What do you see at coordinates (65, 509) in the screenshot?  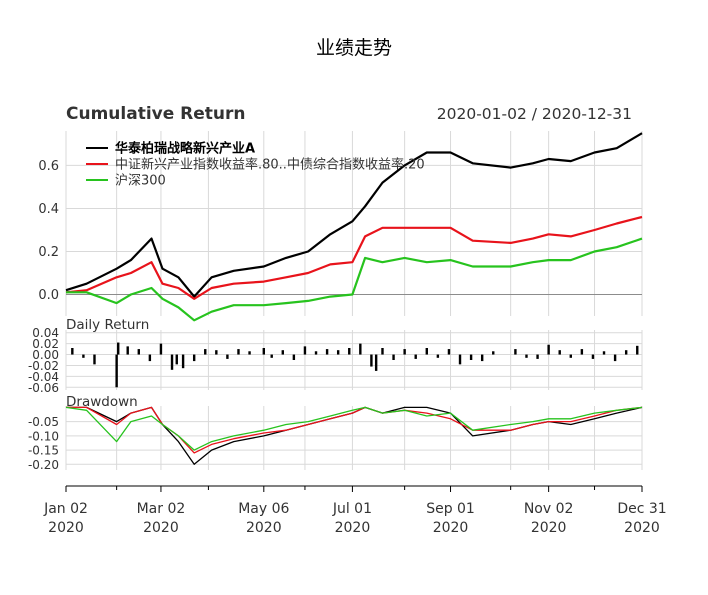 I see `x-tick-label-0: Jan 02` at bounding box center [65, 509].